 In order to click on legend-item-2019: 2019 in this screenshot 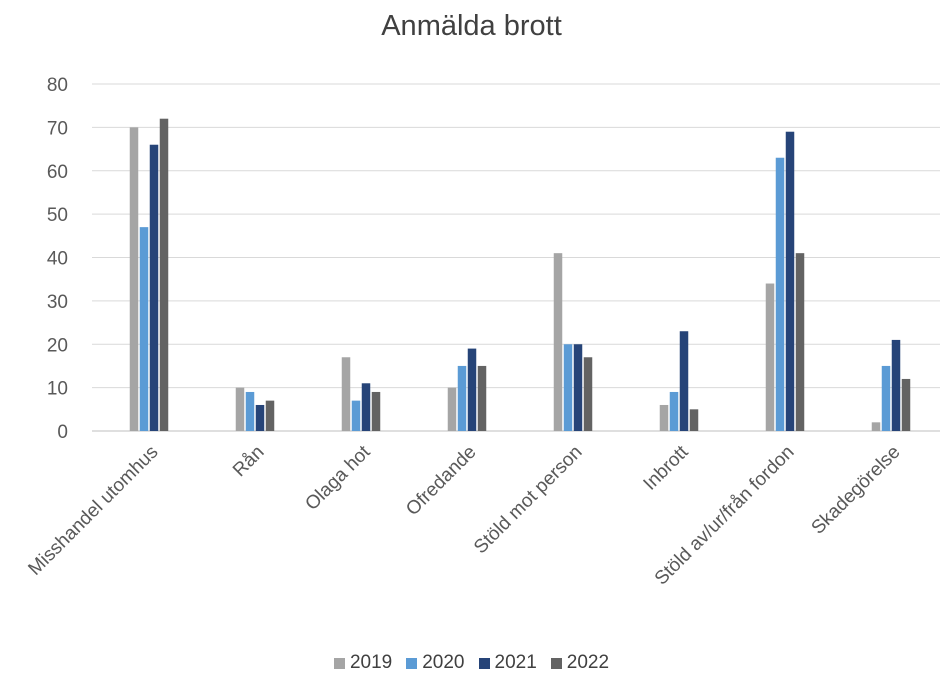, I will do `click(363, 663)`.